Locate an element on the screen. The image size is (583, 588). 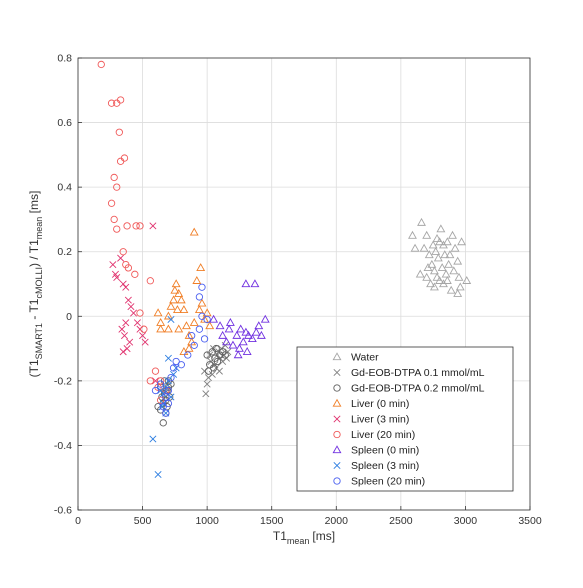
y-tick-label: -0.6 is located at coordinates (63, 511).